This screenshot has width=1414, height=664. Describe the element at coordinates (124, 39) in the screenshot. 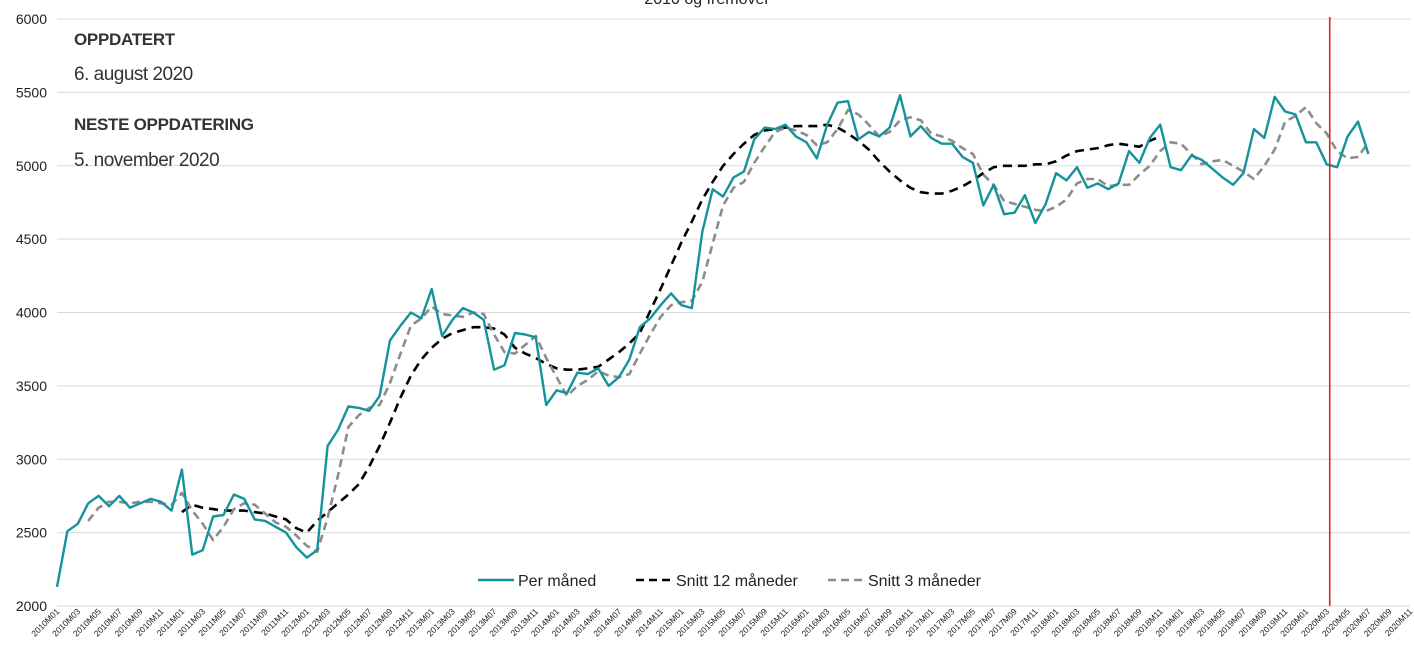

I see `updated-heading: OPPDATERT` at that location.